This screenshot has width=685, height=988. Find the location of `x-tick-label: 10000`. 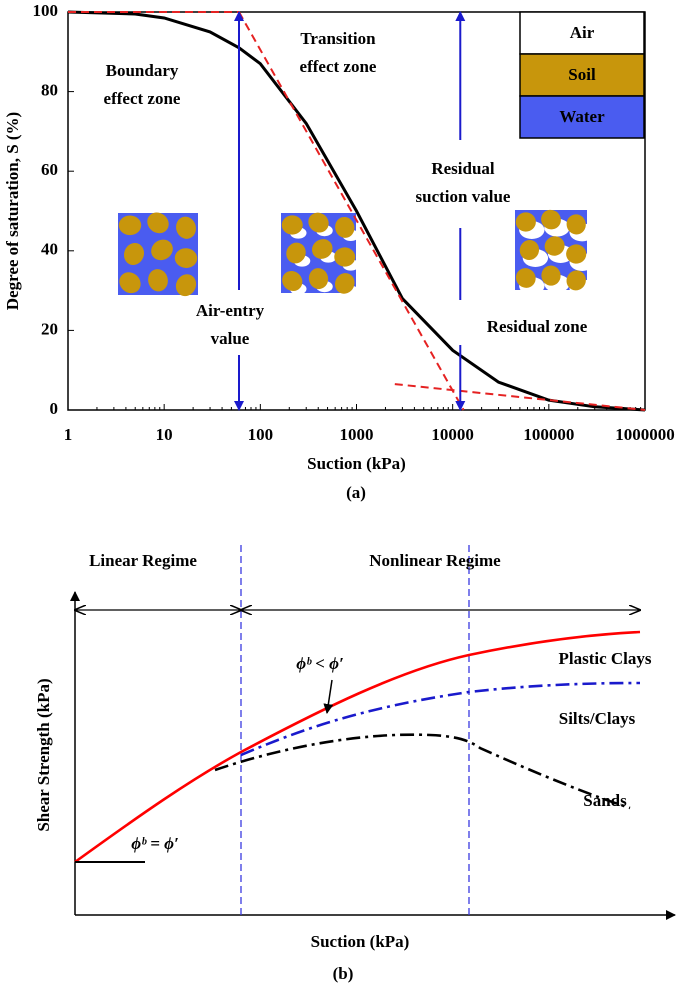

x-tick-label: 10000 is located at coordinates (452, 434).